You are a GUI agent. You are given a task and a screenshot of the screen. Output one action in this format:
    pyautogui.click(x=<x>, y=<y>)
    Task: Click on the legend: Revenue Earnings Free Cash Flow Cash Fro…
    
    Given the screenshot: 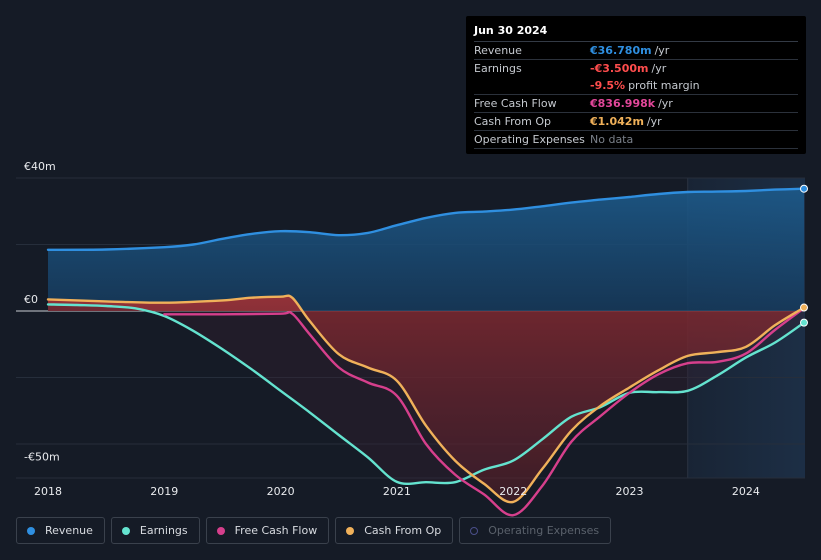 What is the action you would take?
    pyautogui.click(x=316, y=530)
    